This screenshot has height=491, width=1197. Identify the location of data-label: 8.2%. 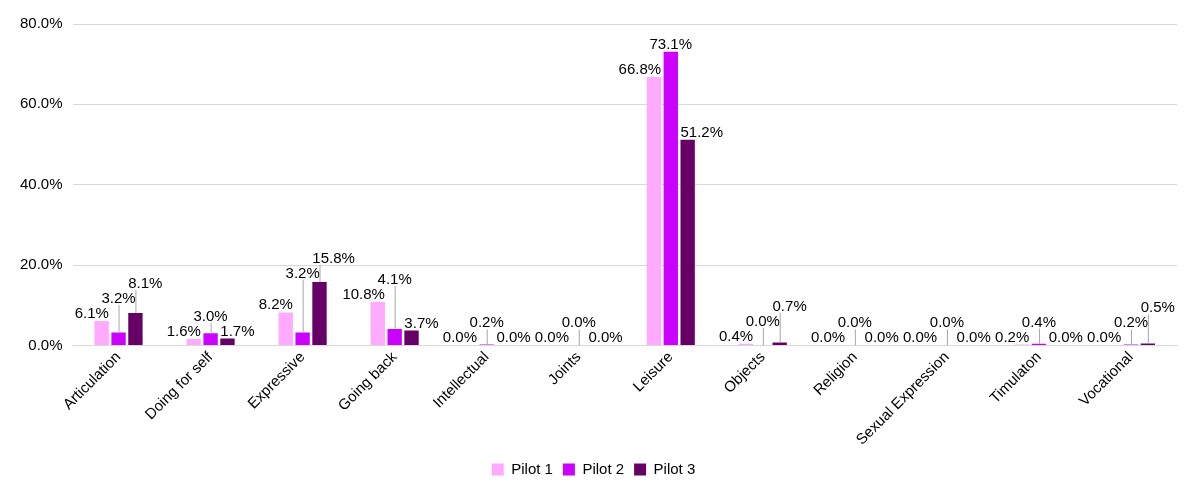
(275, 304).